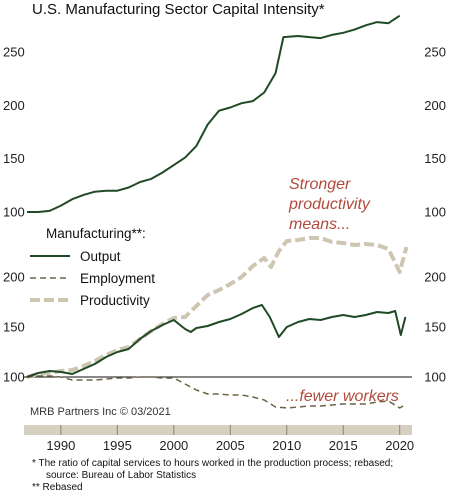  I want to click on x-tick-2020: 2020, so click(399, 445).